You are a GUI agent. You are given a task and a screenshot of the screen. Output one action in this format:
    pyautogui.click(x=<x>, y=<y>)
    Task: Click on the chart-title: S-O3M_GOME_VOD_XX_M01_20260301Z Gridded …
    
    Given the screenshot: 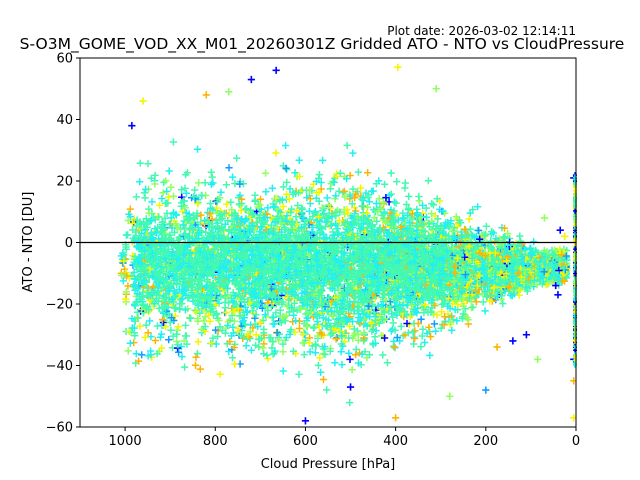 What is the action you would take?
    pyautogui.click(x=322, y=44)
    